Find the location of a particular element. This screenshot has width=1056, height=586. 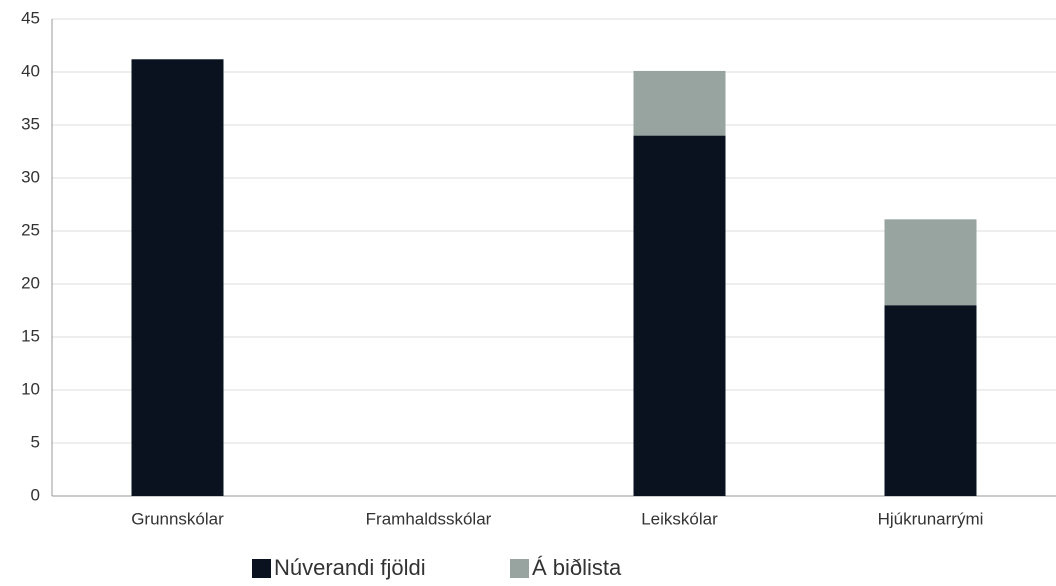

y-tick-label: 35 is located at coordinates (30, 123).